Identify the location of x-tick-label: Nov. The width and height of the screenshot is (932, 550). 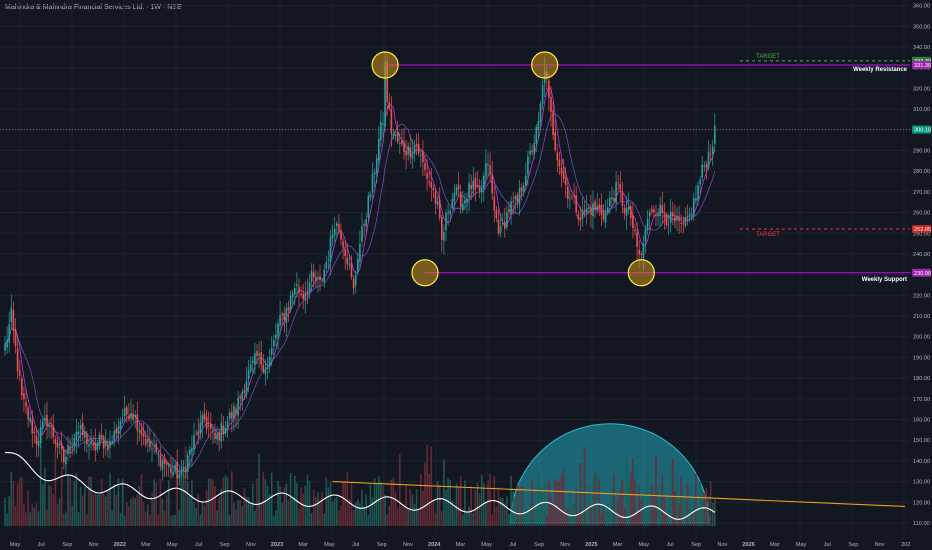
(94, 545).